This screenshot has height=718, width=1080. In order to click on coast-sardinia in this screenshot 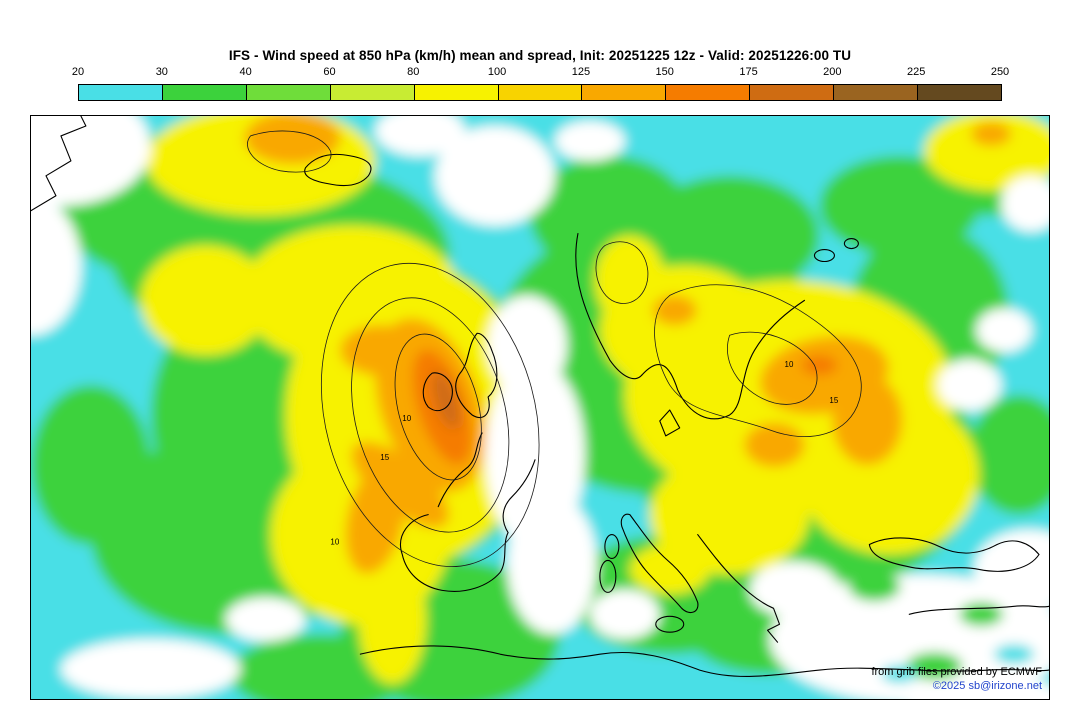, I will do `click(608, 576)`.